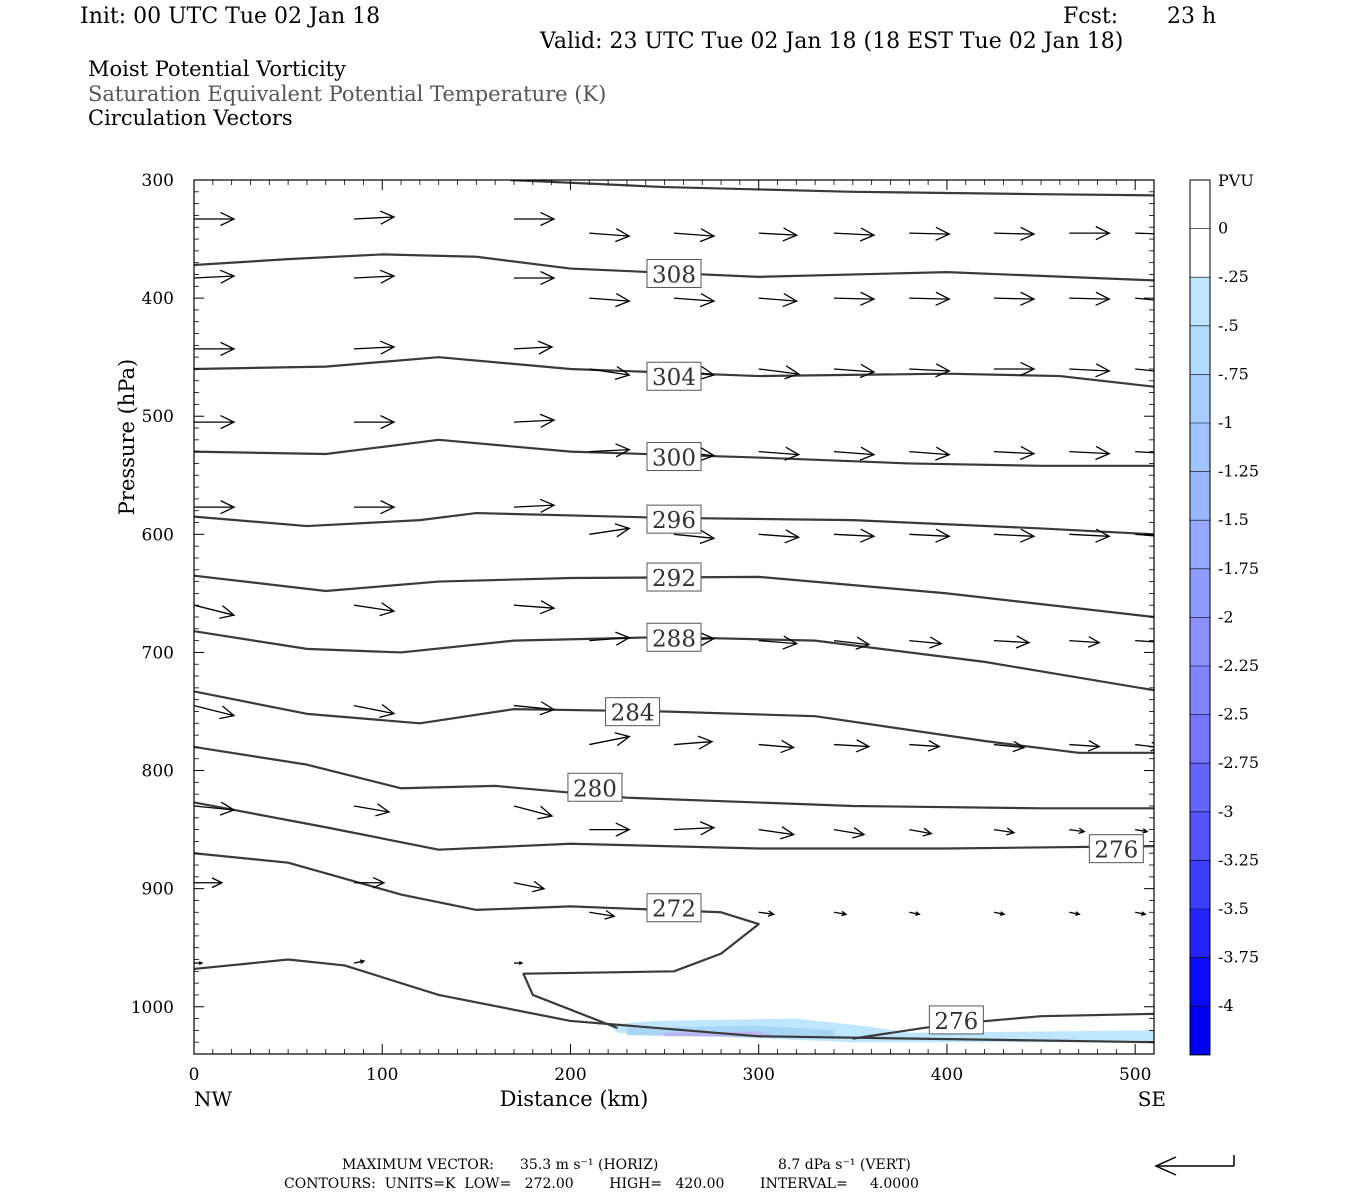  Describe the element at coordinates (158, 653) in the screenshot. I see `y-tick-label: 700` at that location.